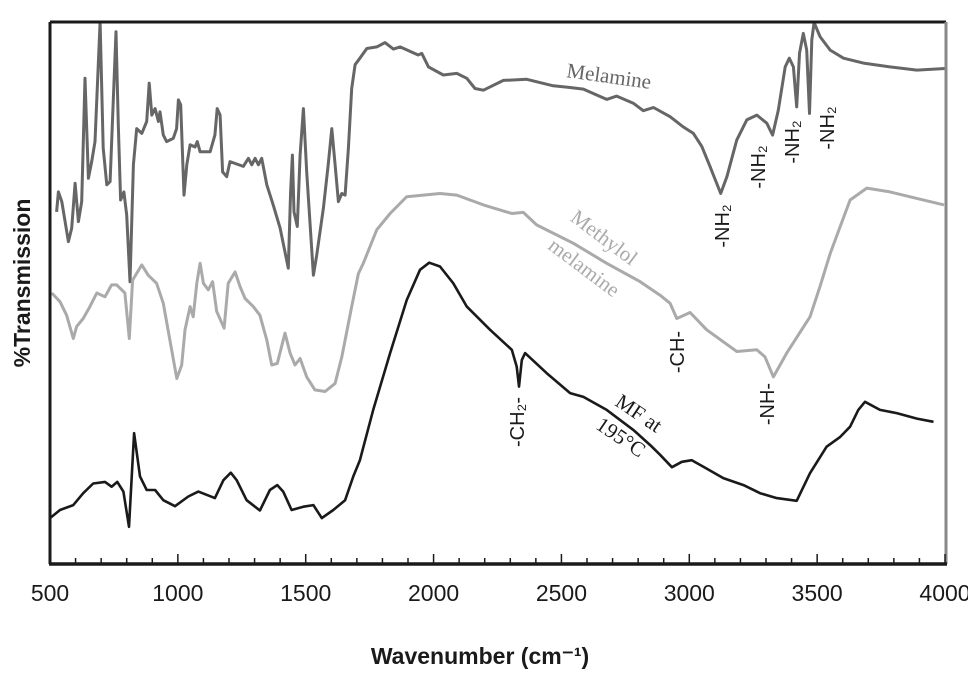 Image resolution: width=968 pixels, height=674 pixels. Describe the element at coordinates (817, 593) in the screenshot. I see `x-tick-label: 3500` at that location.